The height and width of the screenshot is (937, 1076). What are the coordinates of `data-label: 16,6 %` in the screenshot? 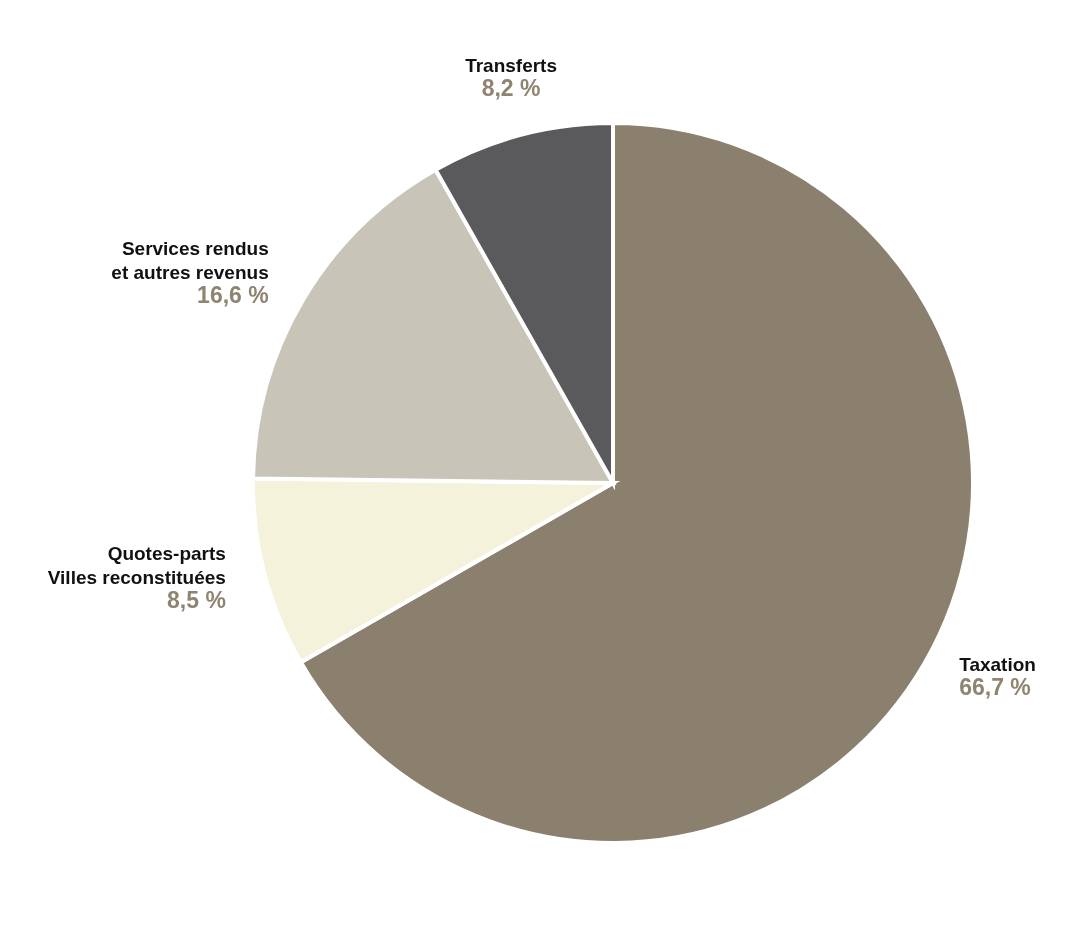 It's located at (233, 295).